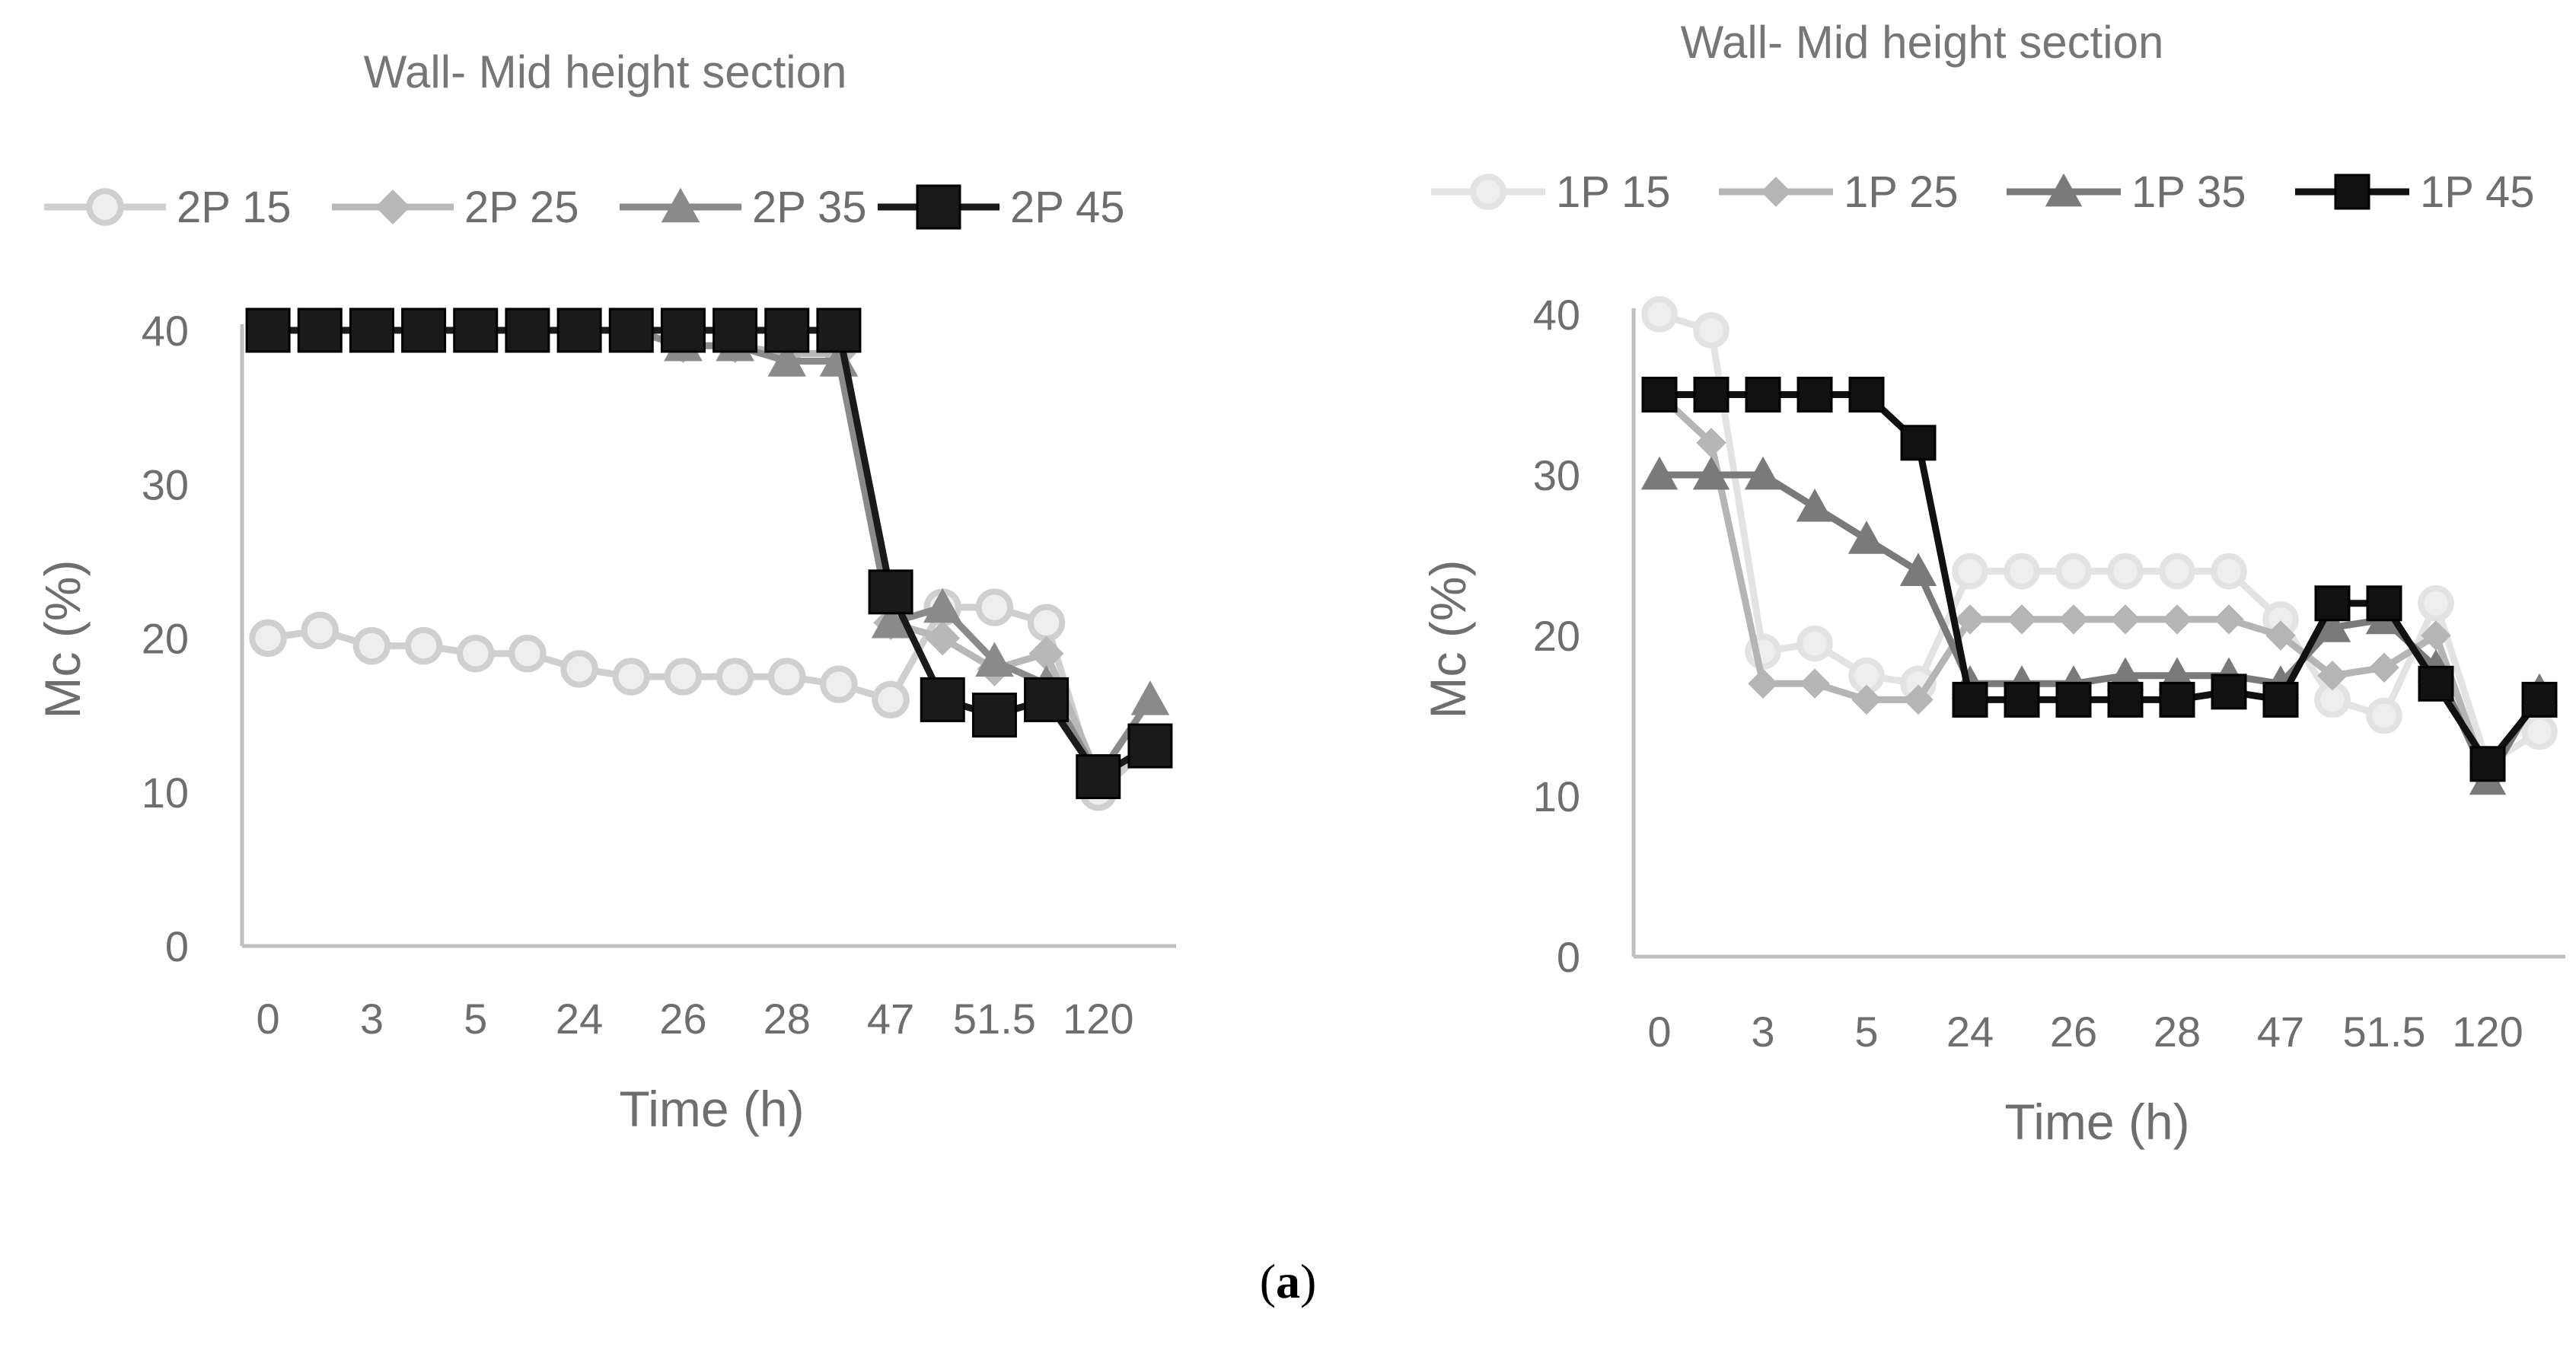 The width and height of the screenshot is (2576, 1360). What do you see at coordinates (1098, 1019) in the screenshot?
I see `x-tick-label: 120` at bounding box center [1098, 1019].